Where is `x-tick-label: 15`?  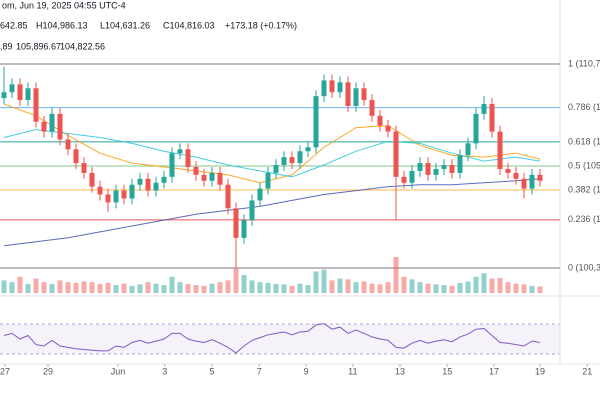 x-tick-label: 15 is located at coordinates (447, 371).